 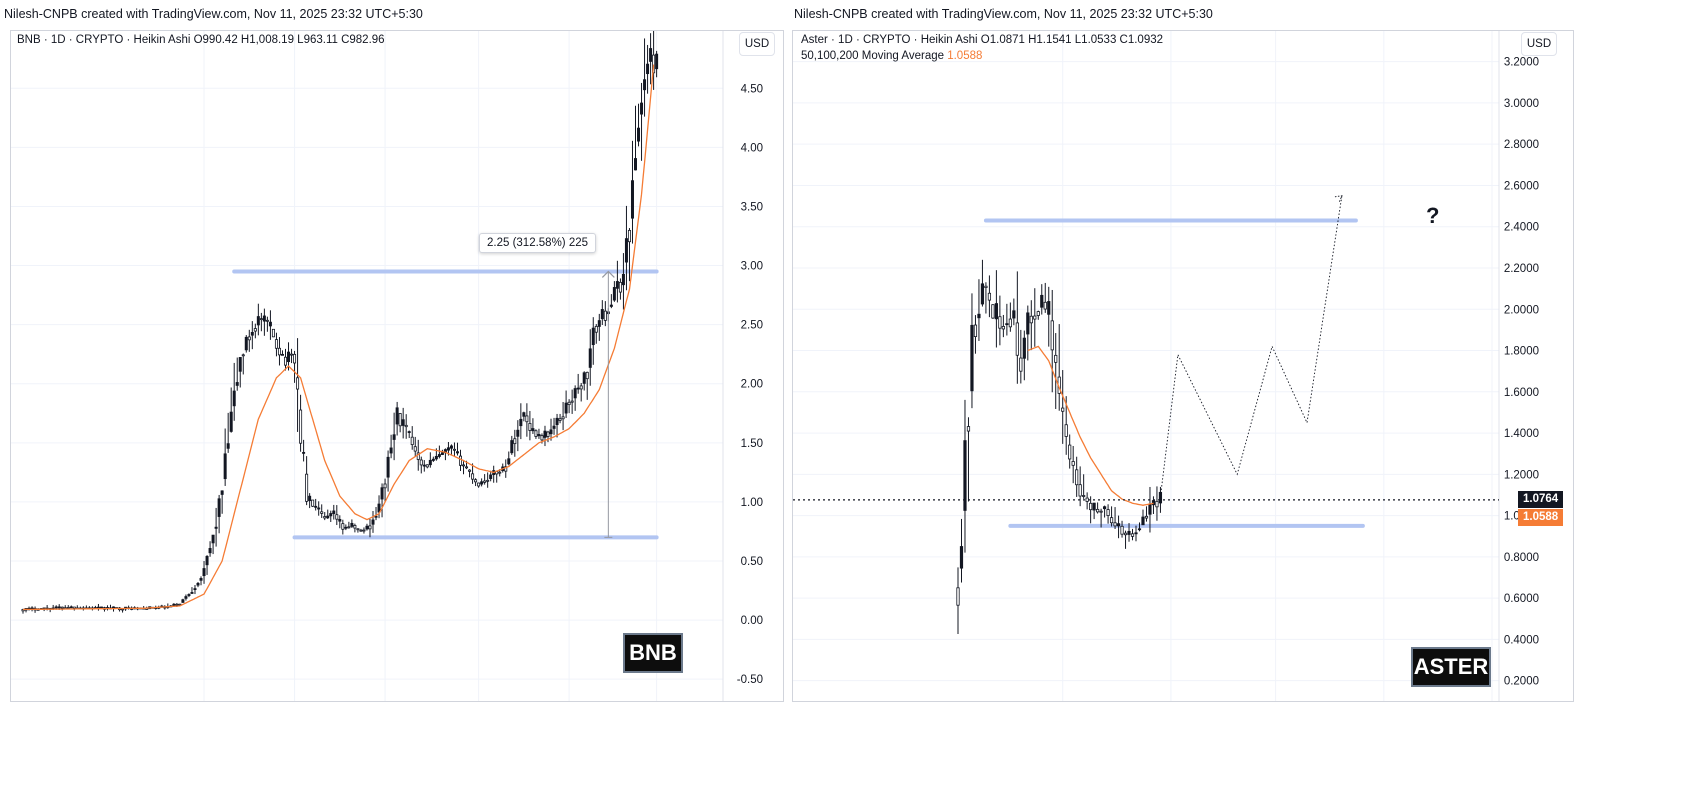 What do you see at coordinates (1521, 352) in the screenshot?
I see `y-tick-label: 1.8000` at bounding box center [1521, 352].